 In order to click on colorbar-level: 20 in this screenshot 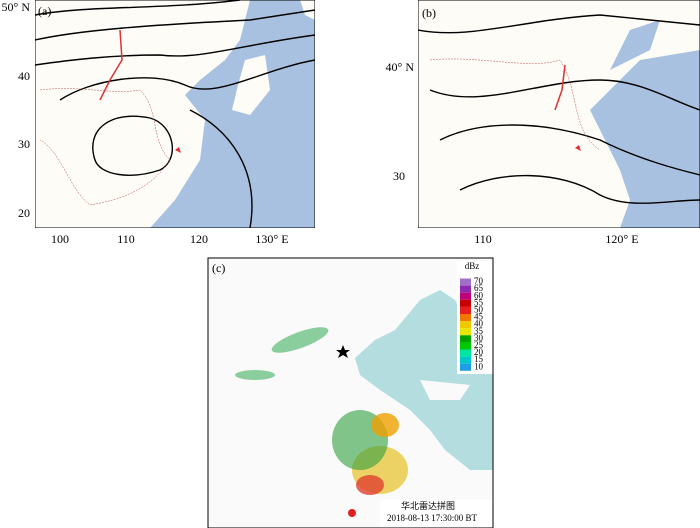, I will do `click(479, 352)`.